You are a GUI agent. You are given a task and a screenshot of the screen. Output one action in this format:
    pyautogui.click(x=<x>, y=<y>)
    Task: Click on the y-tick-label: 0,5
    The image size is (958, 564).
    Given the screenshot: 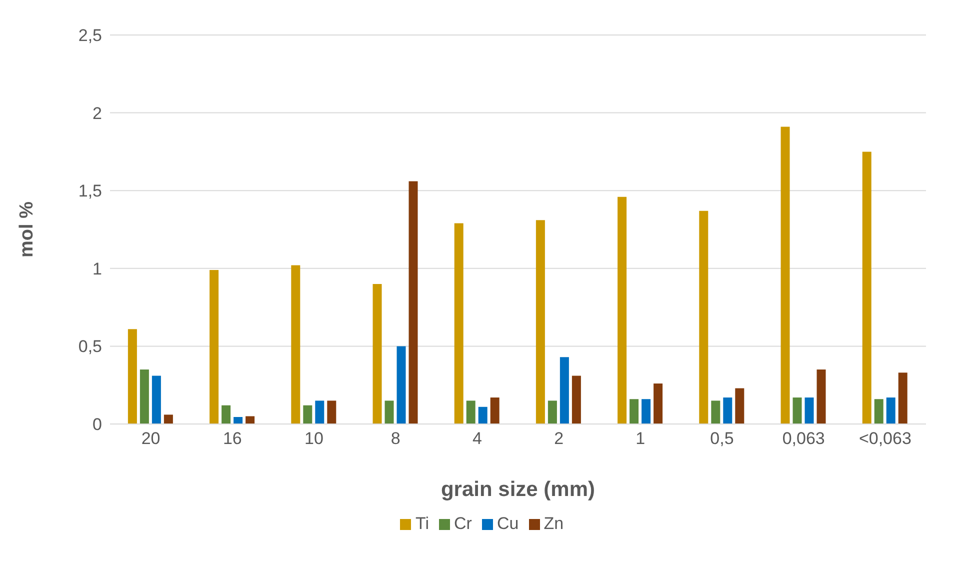 What is the action you would take?
    pyautogui.click(x=90, y=346)
    